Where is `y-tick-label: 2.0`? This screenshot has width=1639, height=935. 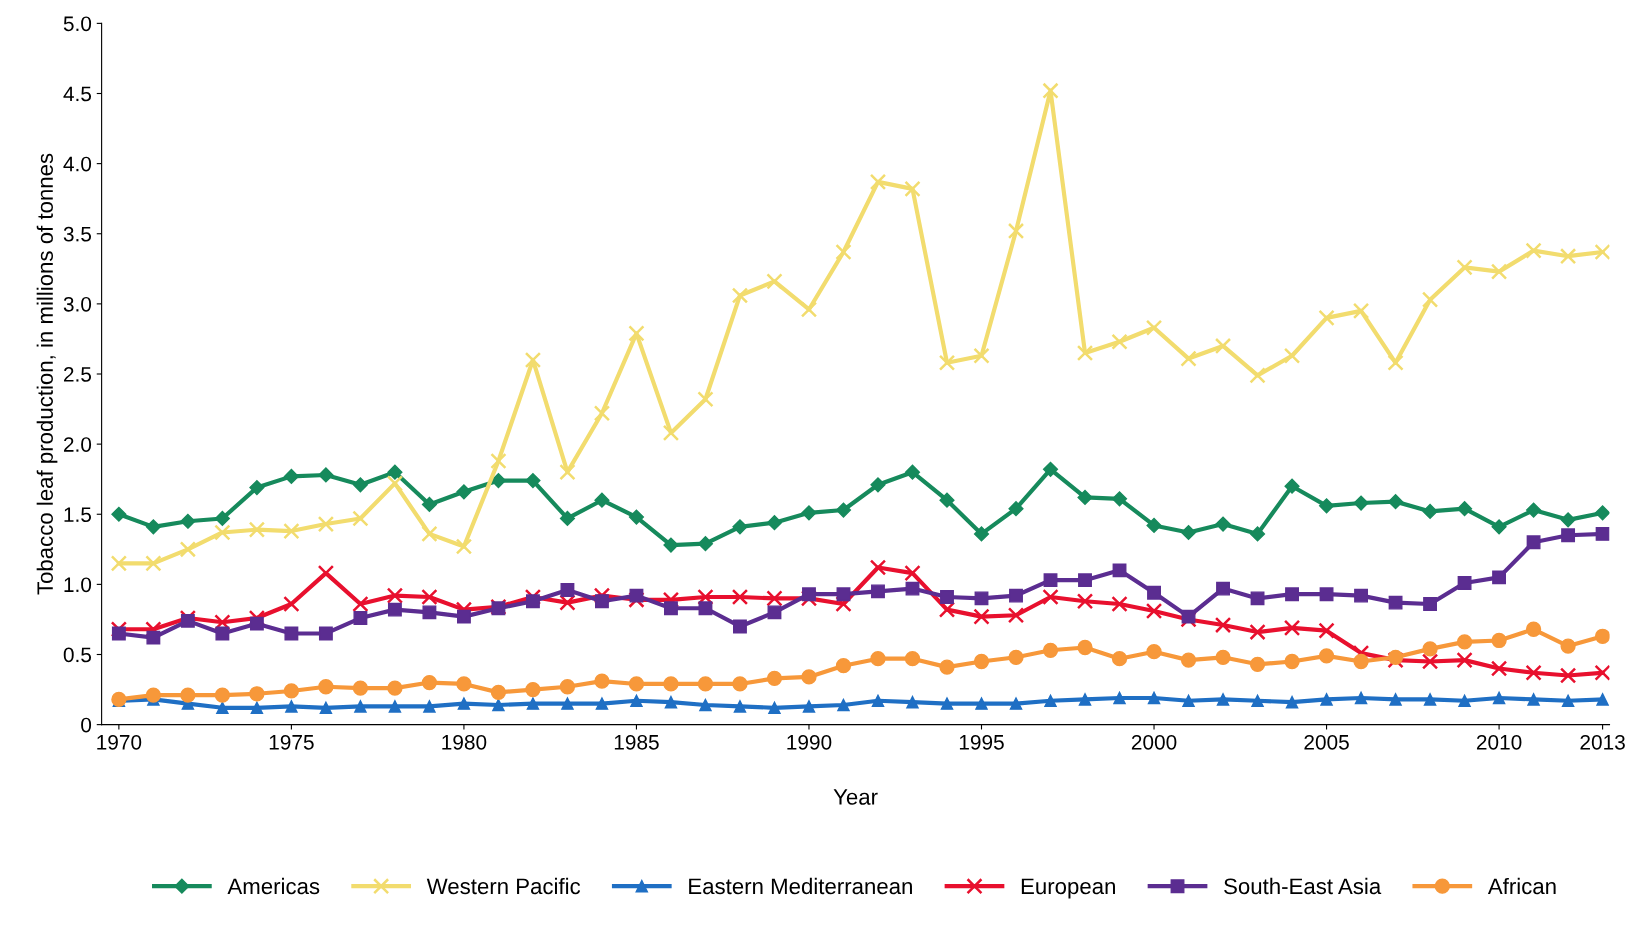
y-tick-label: 2.0 is located at coordinates (77, 444).